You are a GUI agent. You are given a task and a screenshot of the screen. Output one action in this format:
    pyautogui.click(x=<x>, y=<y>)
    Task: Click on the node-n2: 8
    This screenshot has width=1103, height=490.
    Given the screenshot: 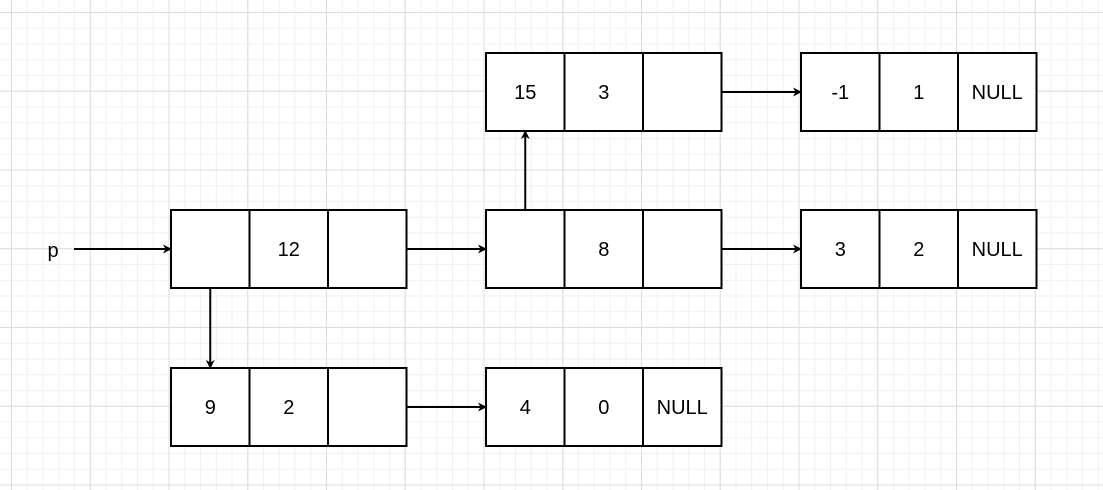 What is the action you would take?
    pyautogui.click(x=604, y=249)
    